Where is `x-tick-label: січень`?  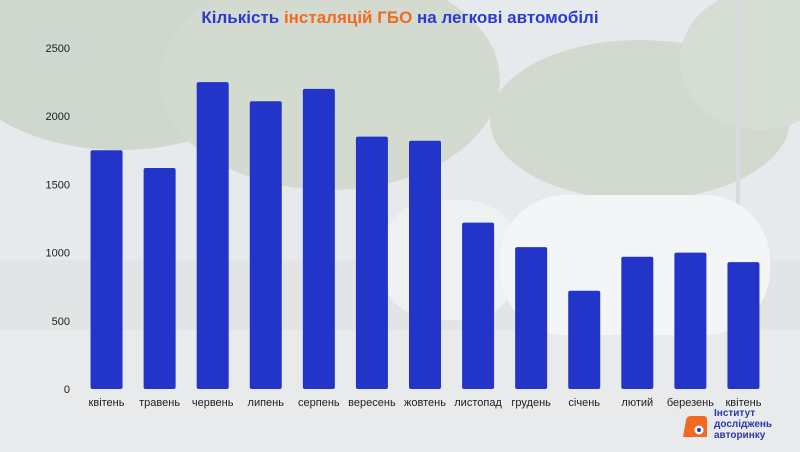
x-tick-label: січень is located at coordinates (584, 403).